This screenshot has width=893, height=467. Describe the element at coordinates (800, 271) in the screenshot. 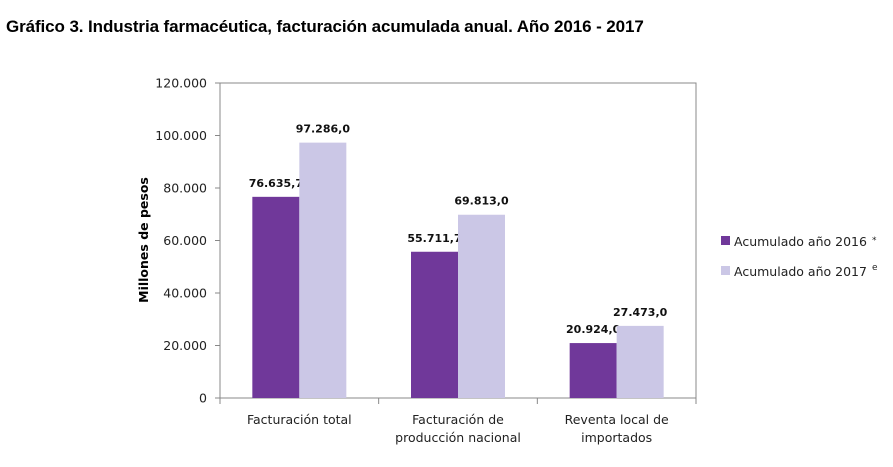

I see `legend-label: Acumulado año 2017` at that location.